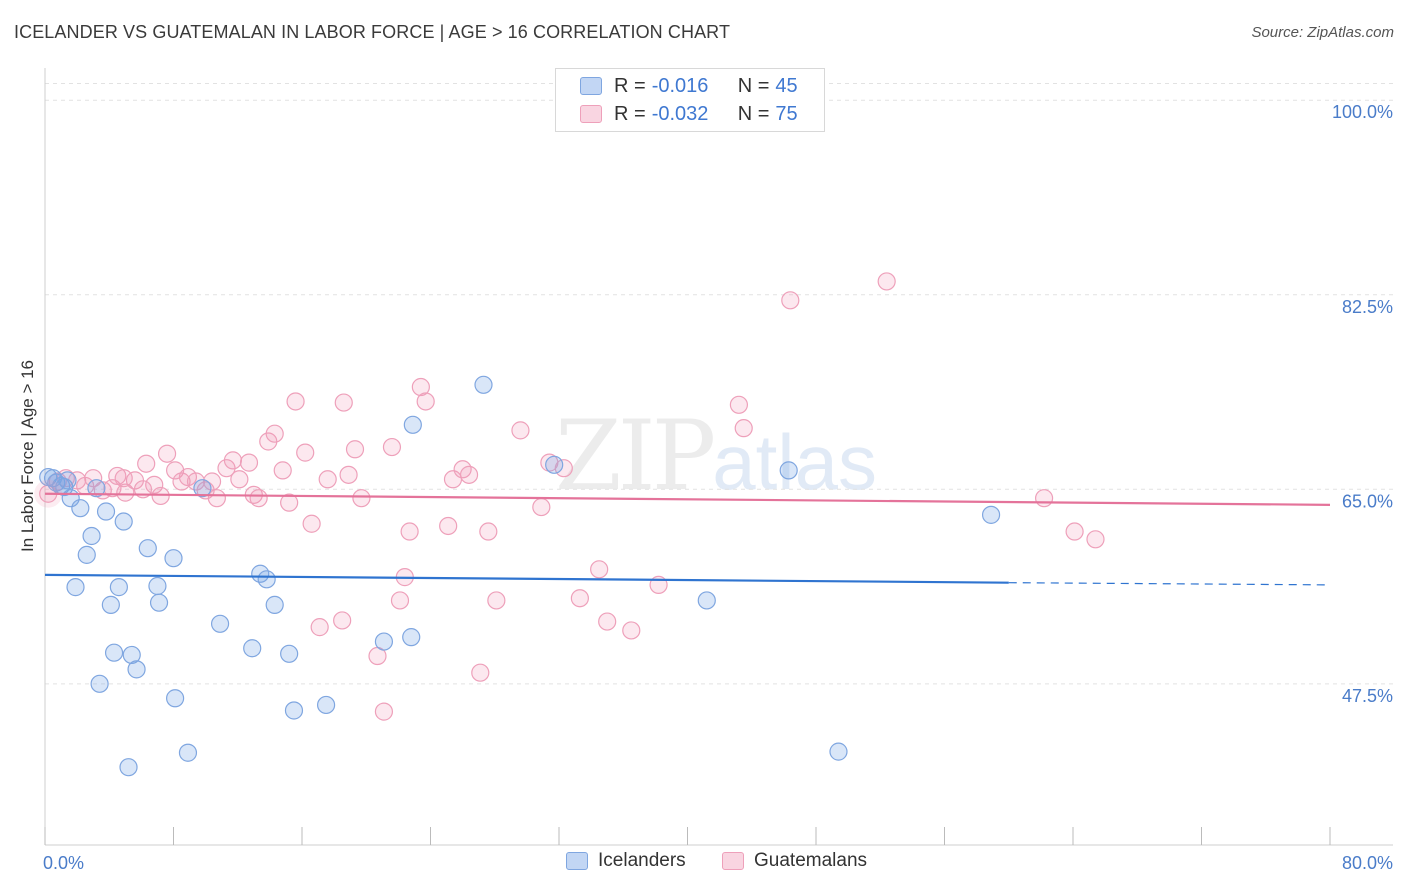 This screenshot has height=892, width=1406. I want to click on y-tick-label: 47.5%, so click(1367, 696).